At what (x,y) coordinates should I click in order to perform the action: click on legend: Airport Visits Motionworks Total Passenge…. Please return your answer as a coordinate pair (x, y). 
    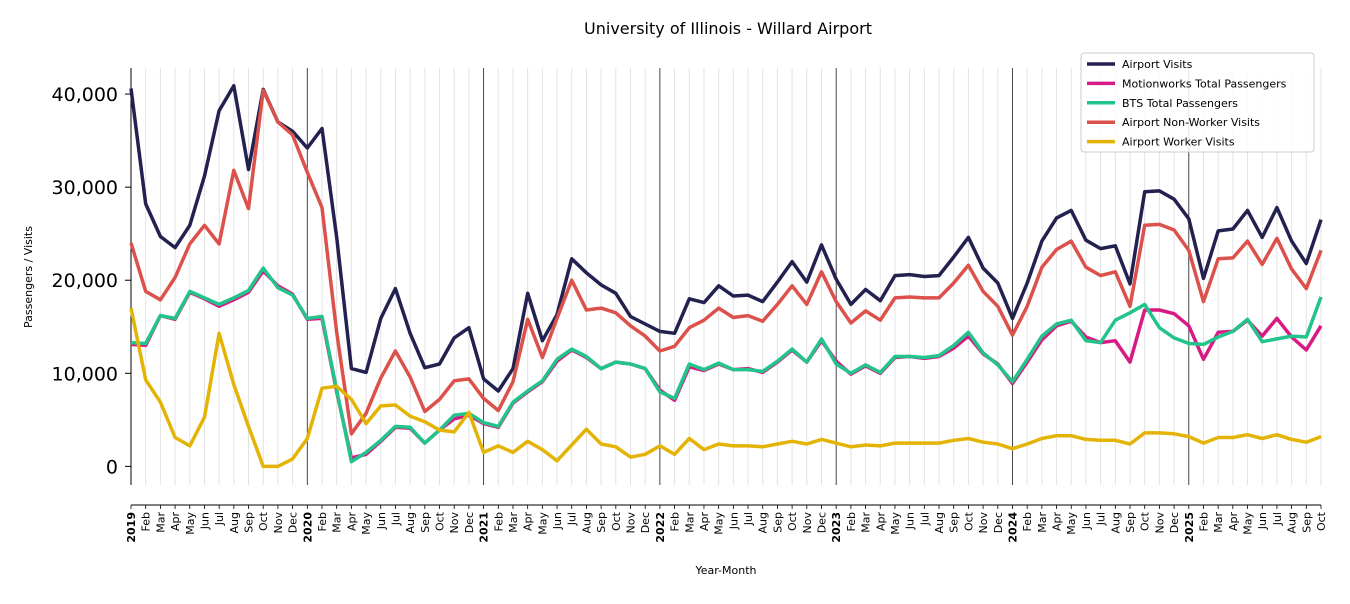
    Looking at the image, I should click on (1197, 102).